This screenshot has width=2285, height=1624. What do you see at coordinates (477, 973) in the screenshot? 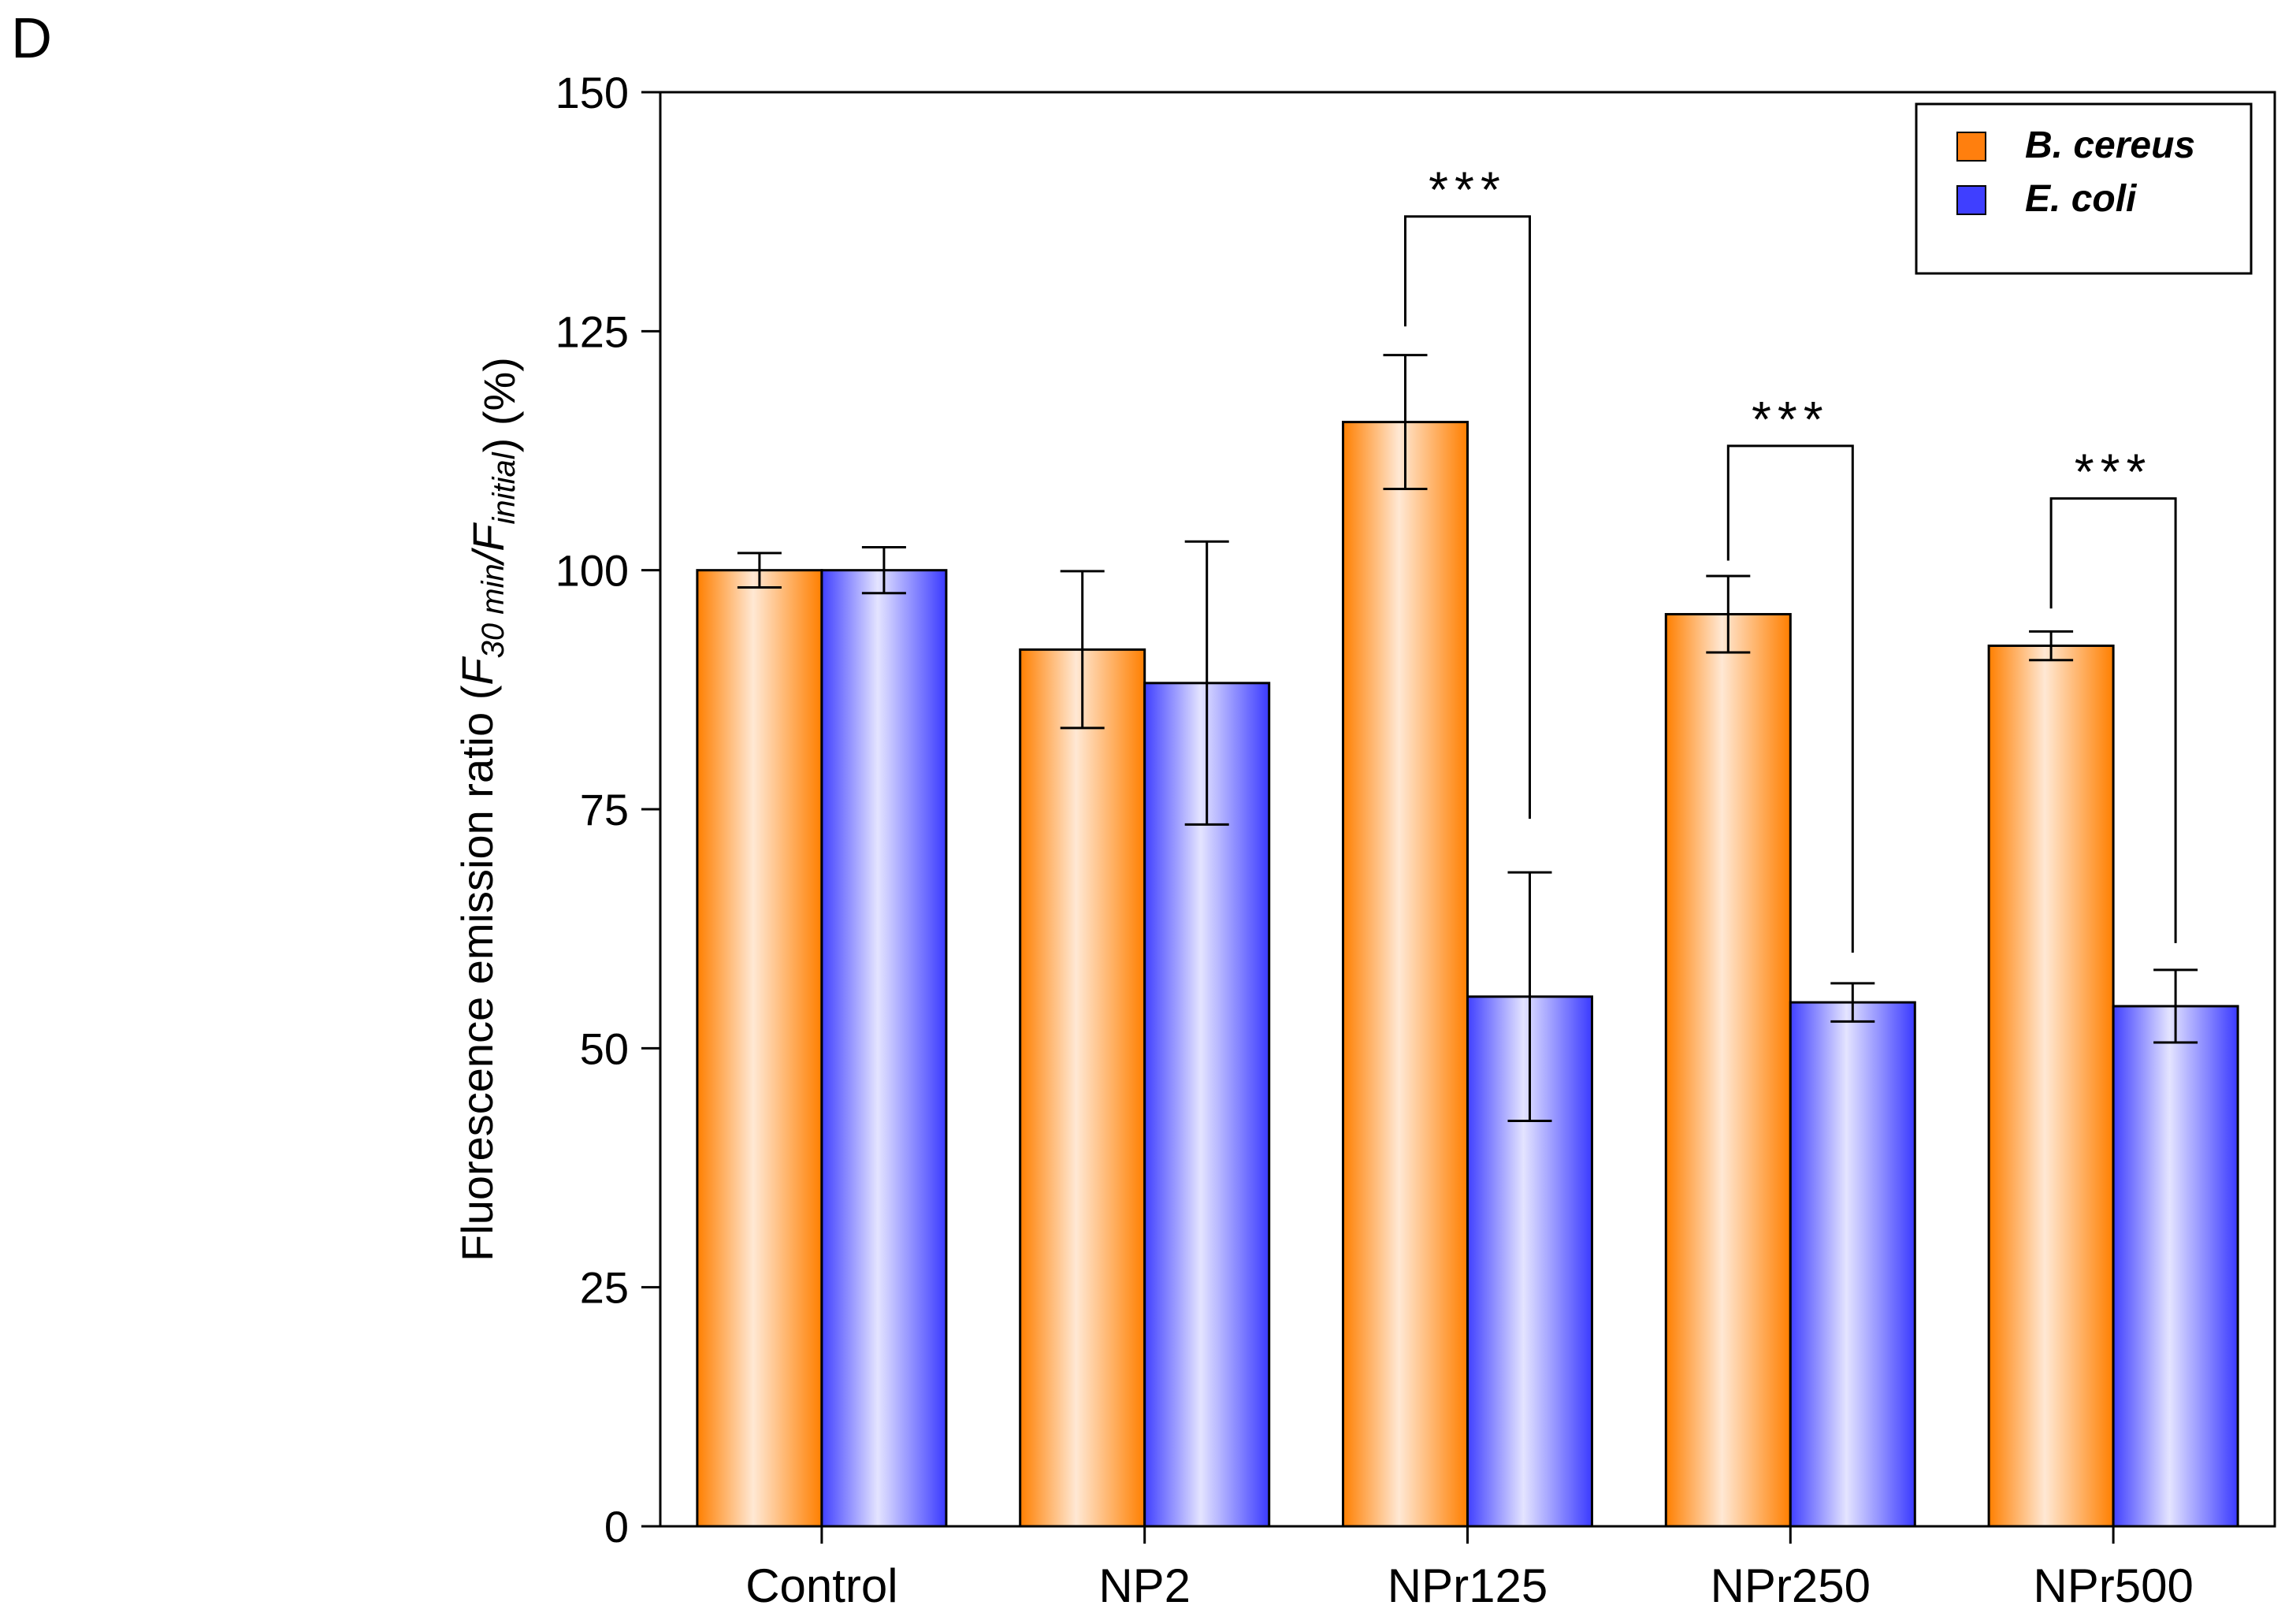
I see `y-axis-label-part: Fluorescence emission ratio (` at bounding box center [477, 973].